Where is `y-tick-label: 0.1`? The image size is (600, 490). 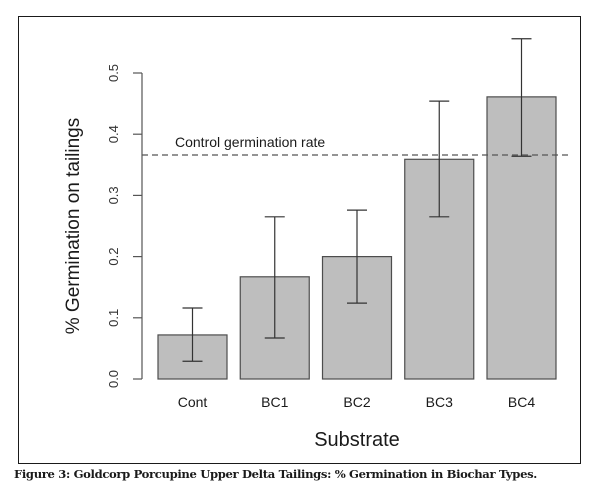
y-tick-label: 0.1 is located at coordinates (113, 318).